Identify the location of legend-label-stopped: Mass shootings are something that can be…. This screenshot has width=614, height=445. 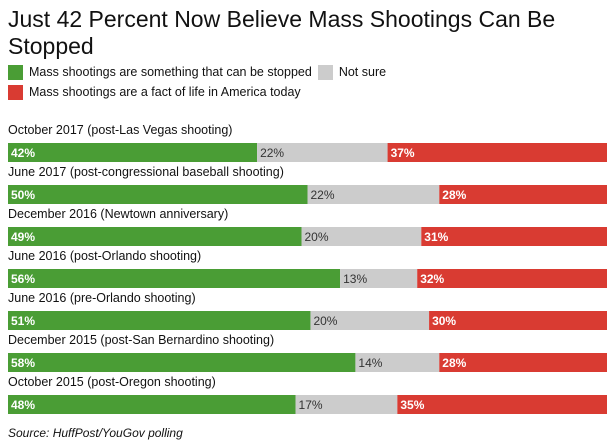
(170, 72).